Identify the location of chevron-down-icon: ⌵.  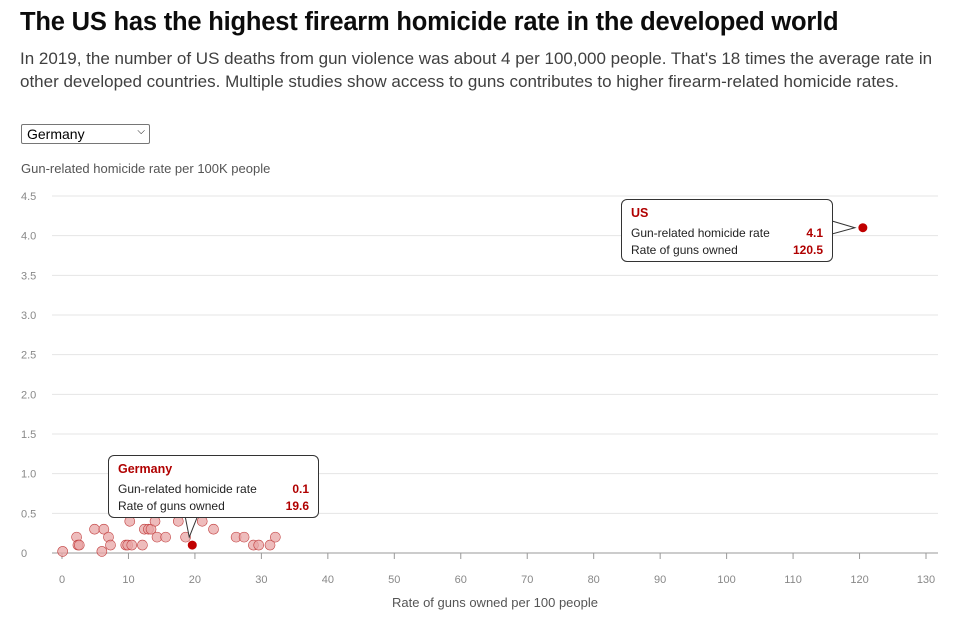
(141, 131).